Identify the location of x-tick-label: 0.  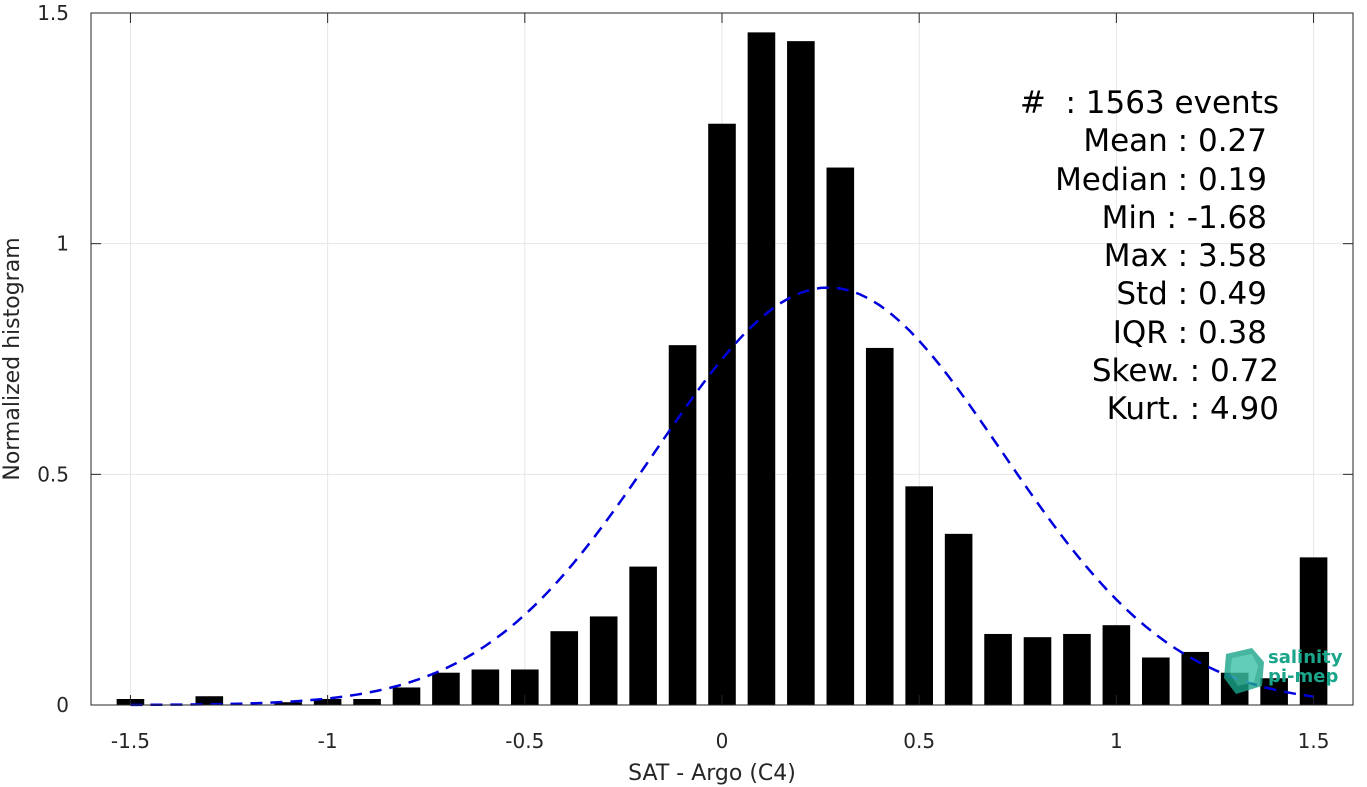
(722, 741).